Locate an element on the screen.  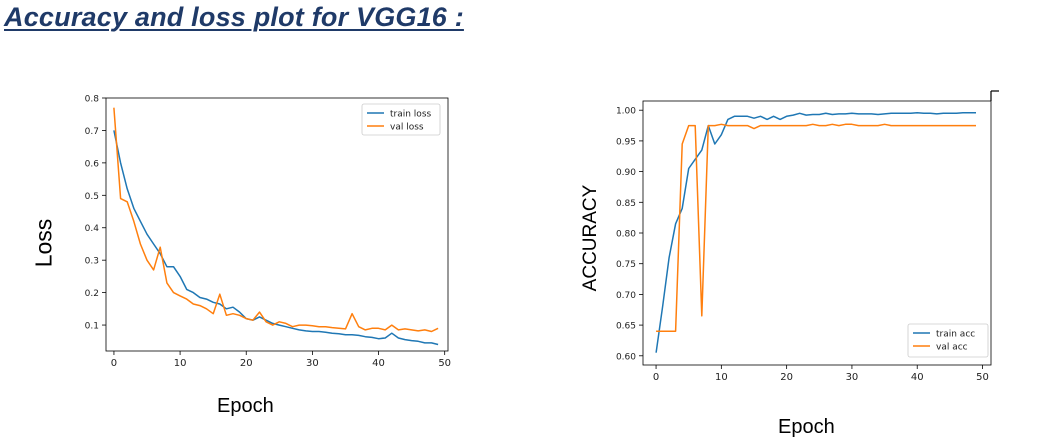
acc-x-tick-label: 0 is located at coordinates (656, 377).